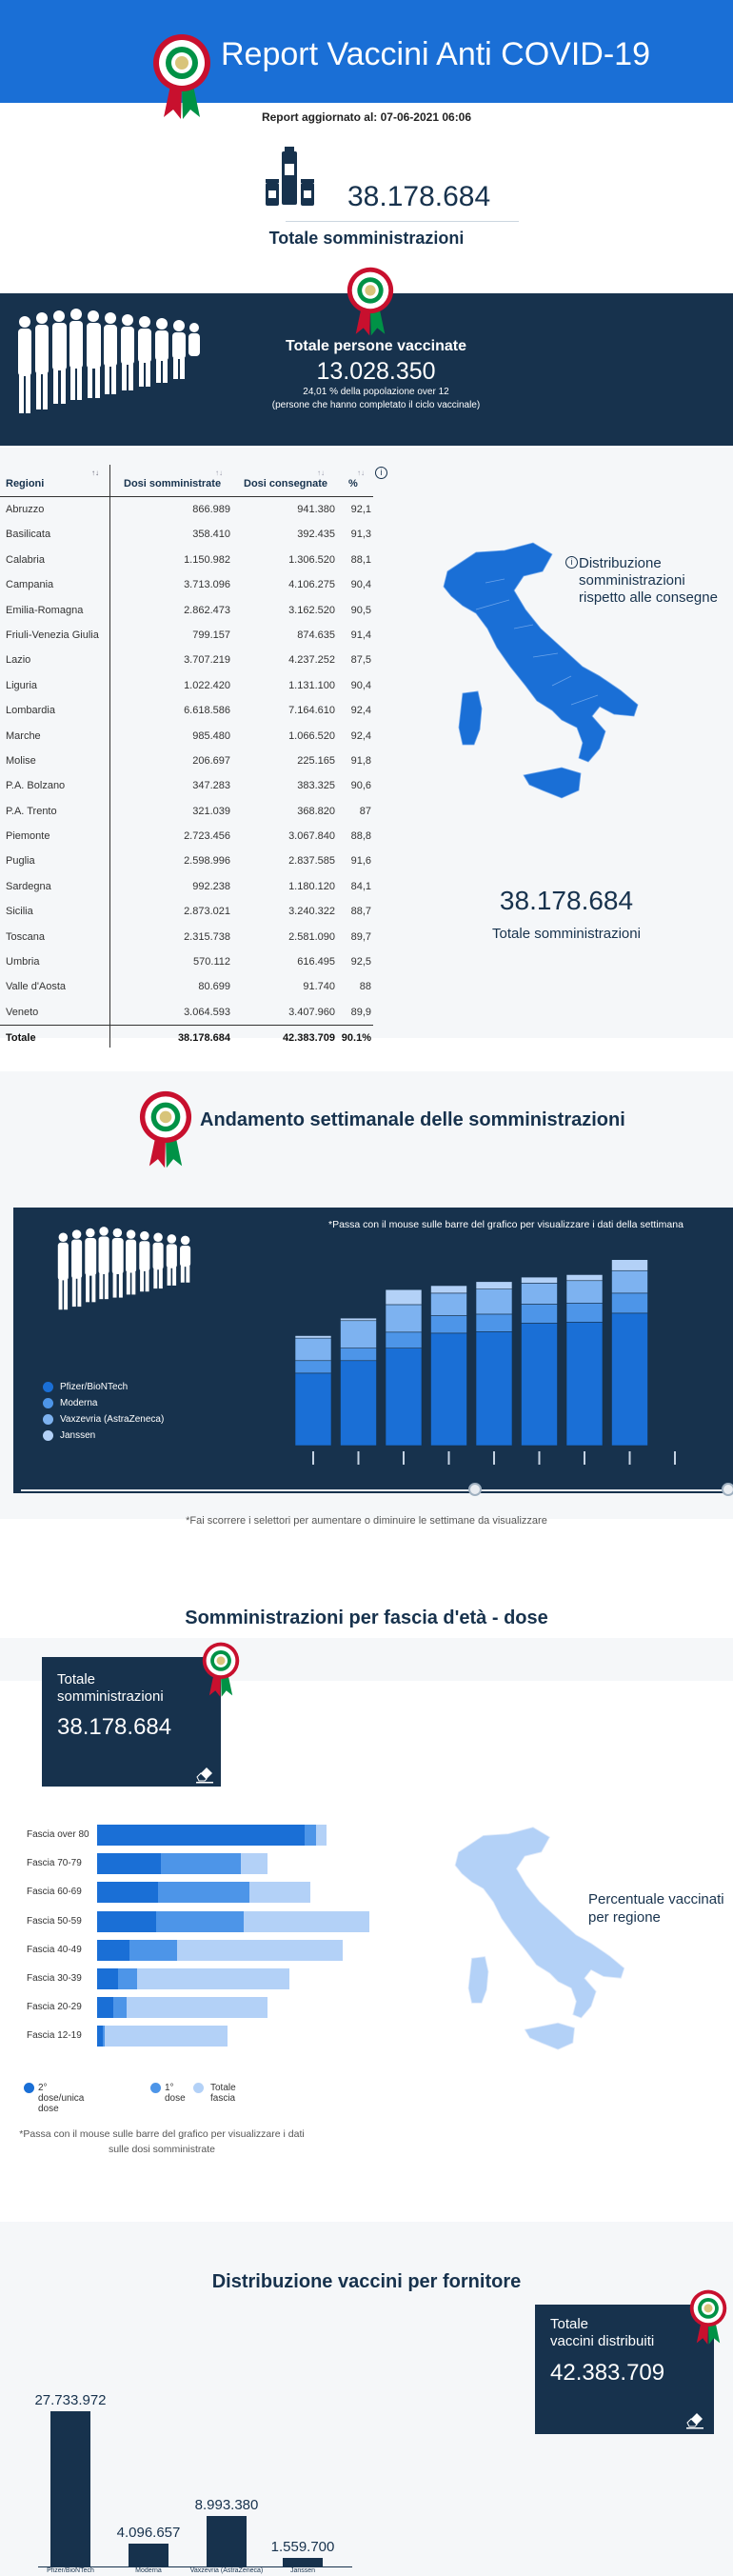 The height and width of the screenshot is (2576, 733). Describe the element at coordinates (186, 560) in the screenshot. I see `table-row: Calabria 1.150.982 1.306.520 88,1` at that location.